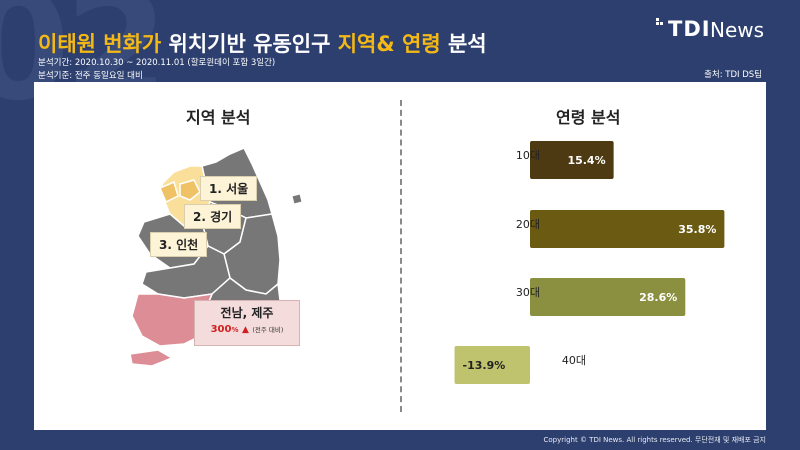 This screenshot has width=800, height=450. I want to click on data-source: 출처: TDI DS팀, so click(733, 75).